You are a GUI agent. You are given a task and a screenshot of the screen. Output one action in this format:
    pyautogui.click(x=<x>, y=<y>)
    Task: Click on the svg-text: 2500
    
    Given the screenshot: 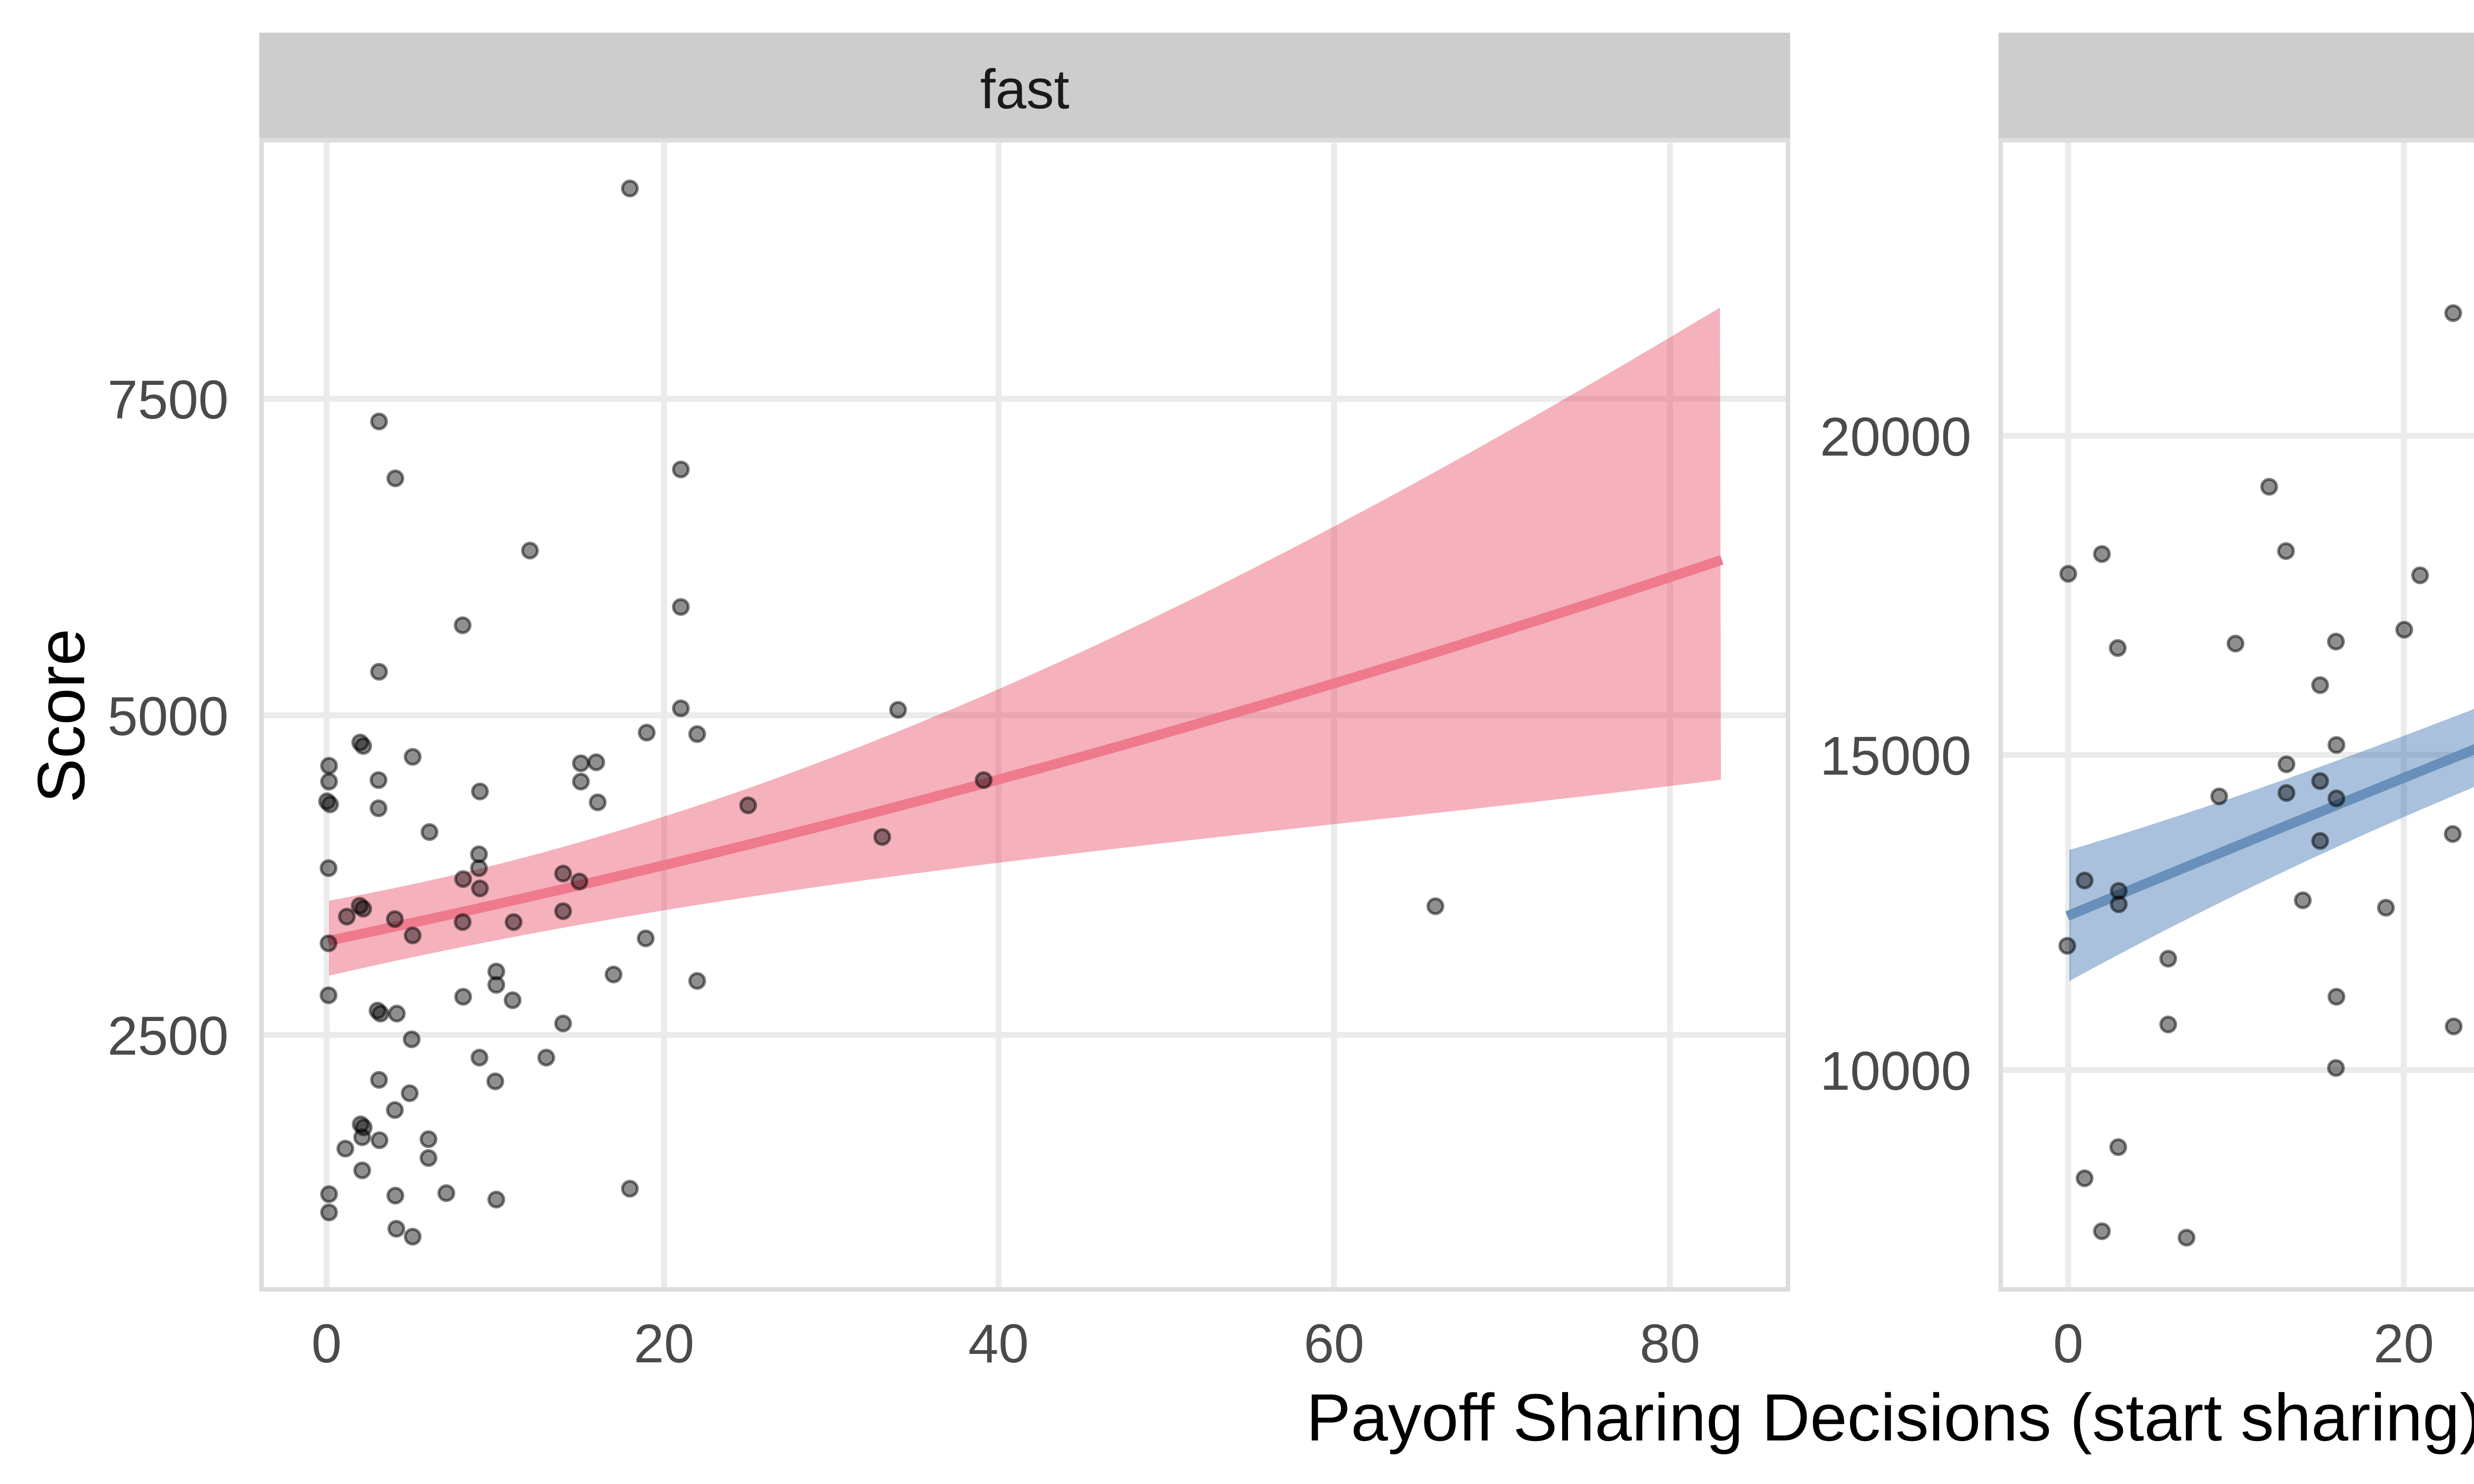 What is the action you would take?
    pyautogui.click(x=168, y=1036)
    